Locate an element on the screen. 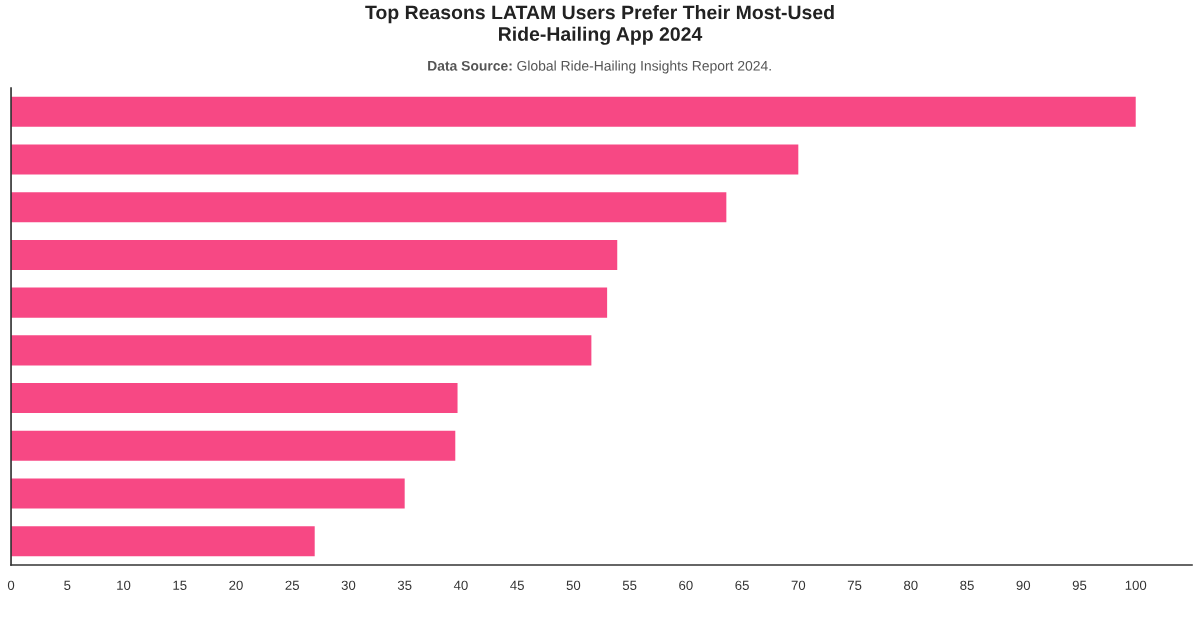  x-tick-label: 30 is located at coordinates (348, 585).